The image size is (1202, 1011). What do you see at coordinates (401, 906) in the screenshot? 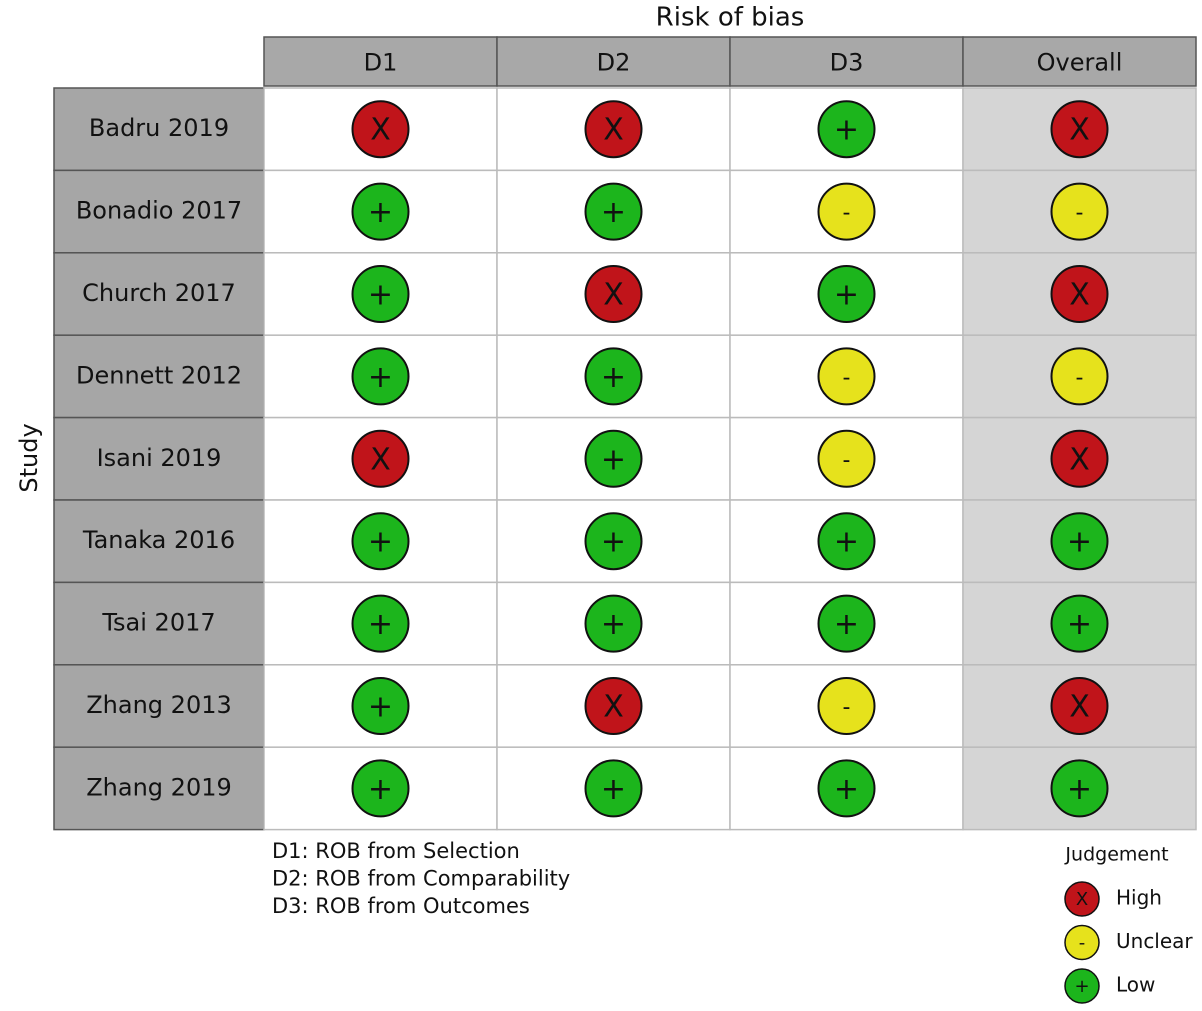
I see `note: D3: ROB from Outcomes` at bounding box center [401, 906].